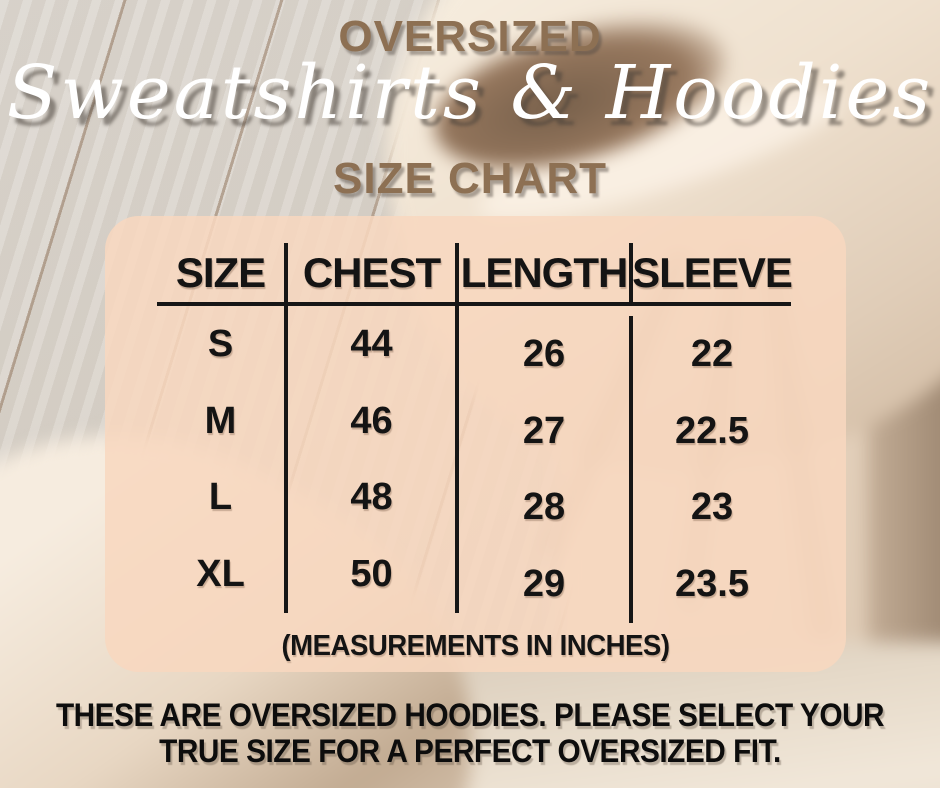  I want to click on cell-size-xl: XL, so click(222, 574).